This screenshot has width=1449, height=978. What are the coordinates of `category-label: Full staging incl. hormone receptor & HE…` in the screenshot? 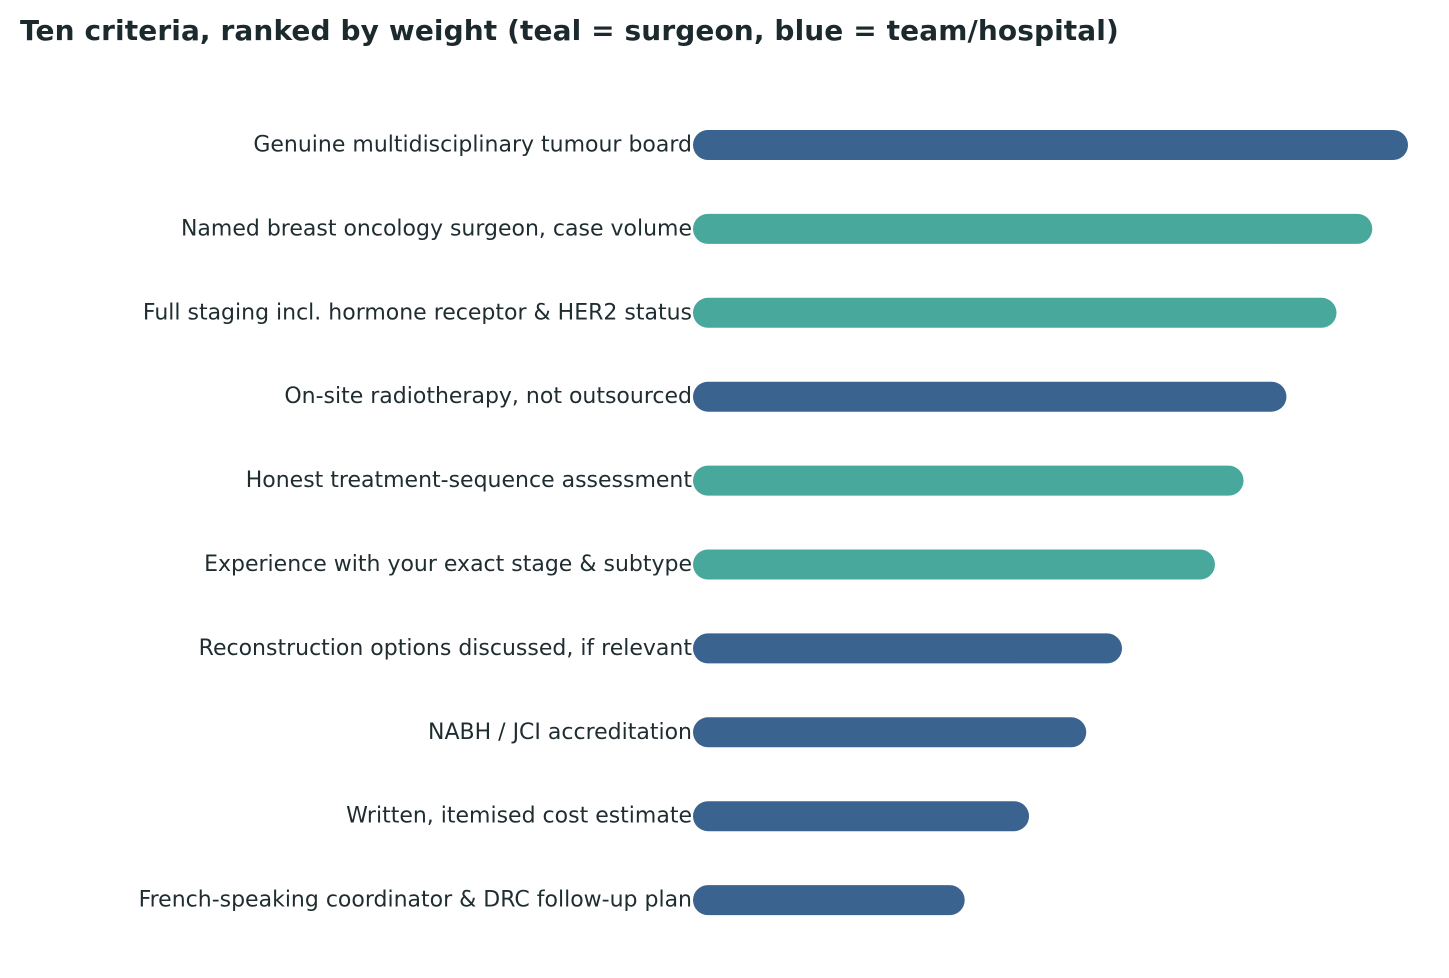 It's located at (417, 312).